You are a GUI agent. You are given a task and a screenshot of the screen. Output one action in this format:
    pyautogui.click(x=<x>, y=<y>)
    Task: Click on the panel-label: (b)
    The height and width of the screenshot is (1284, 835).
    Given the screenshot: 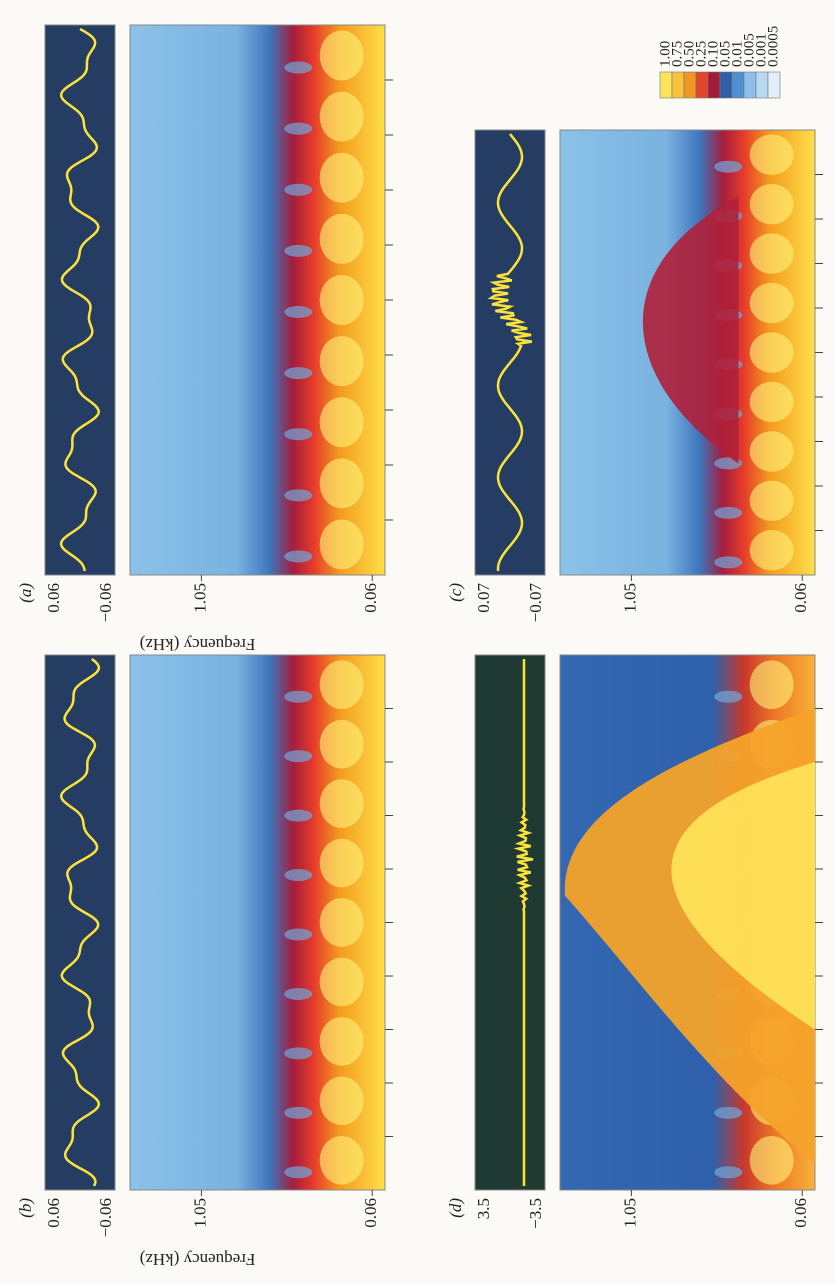 What is the action you would take?
    pyautogui.click(x=25, y=1208)
    